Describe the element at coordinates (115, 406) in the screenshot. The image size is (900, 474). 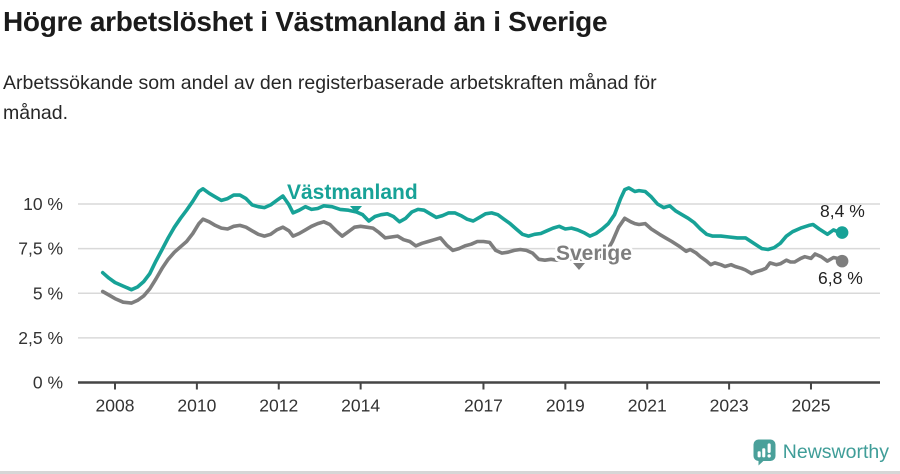
I see `x-axis-tick-label: 2008` at that location.